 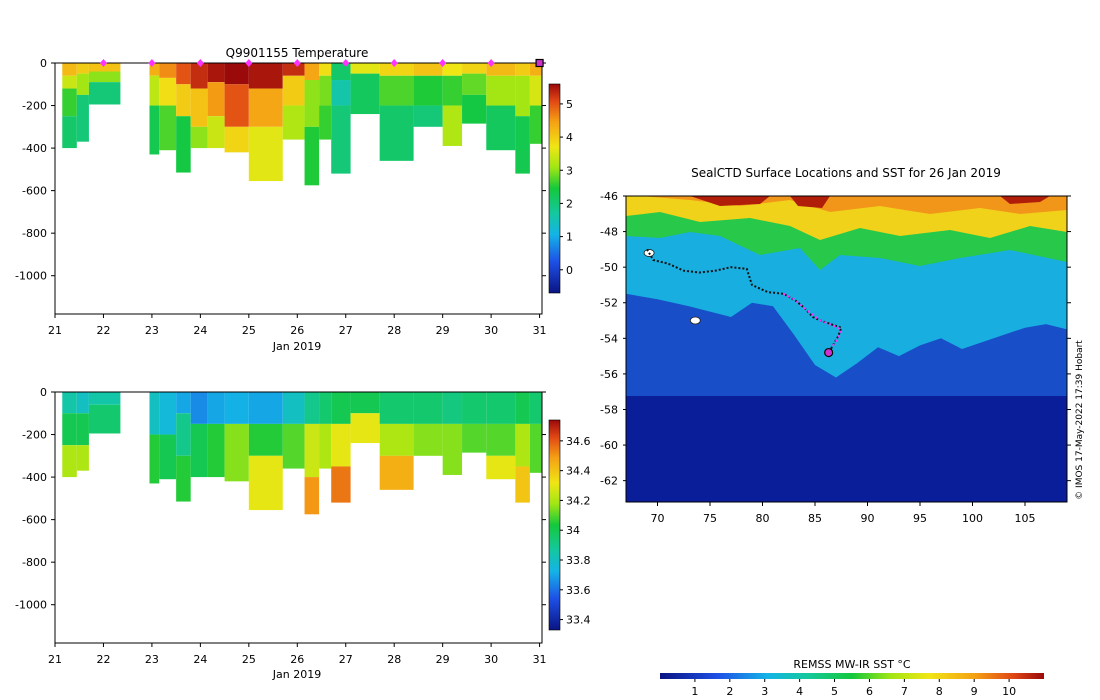 What do you see at coordinates (249, 659) in the screenshot?
I see `x-tick-label: 25` at bounding box center [249, 659].